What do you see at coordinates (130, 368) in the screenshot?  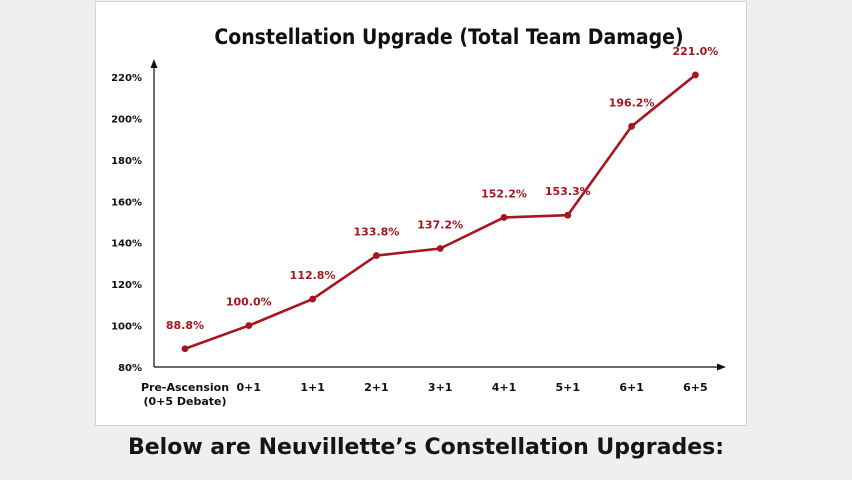 I see `y-tick-label: 80%` at bounding box center [130, 368].